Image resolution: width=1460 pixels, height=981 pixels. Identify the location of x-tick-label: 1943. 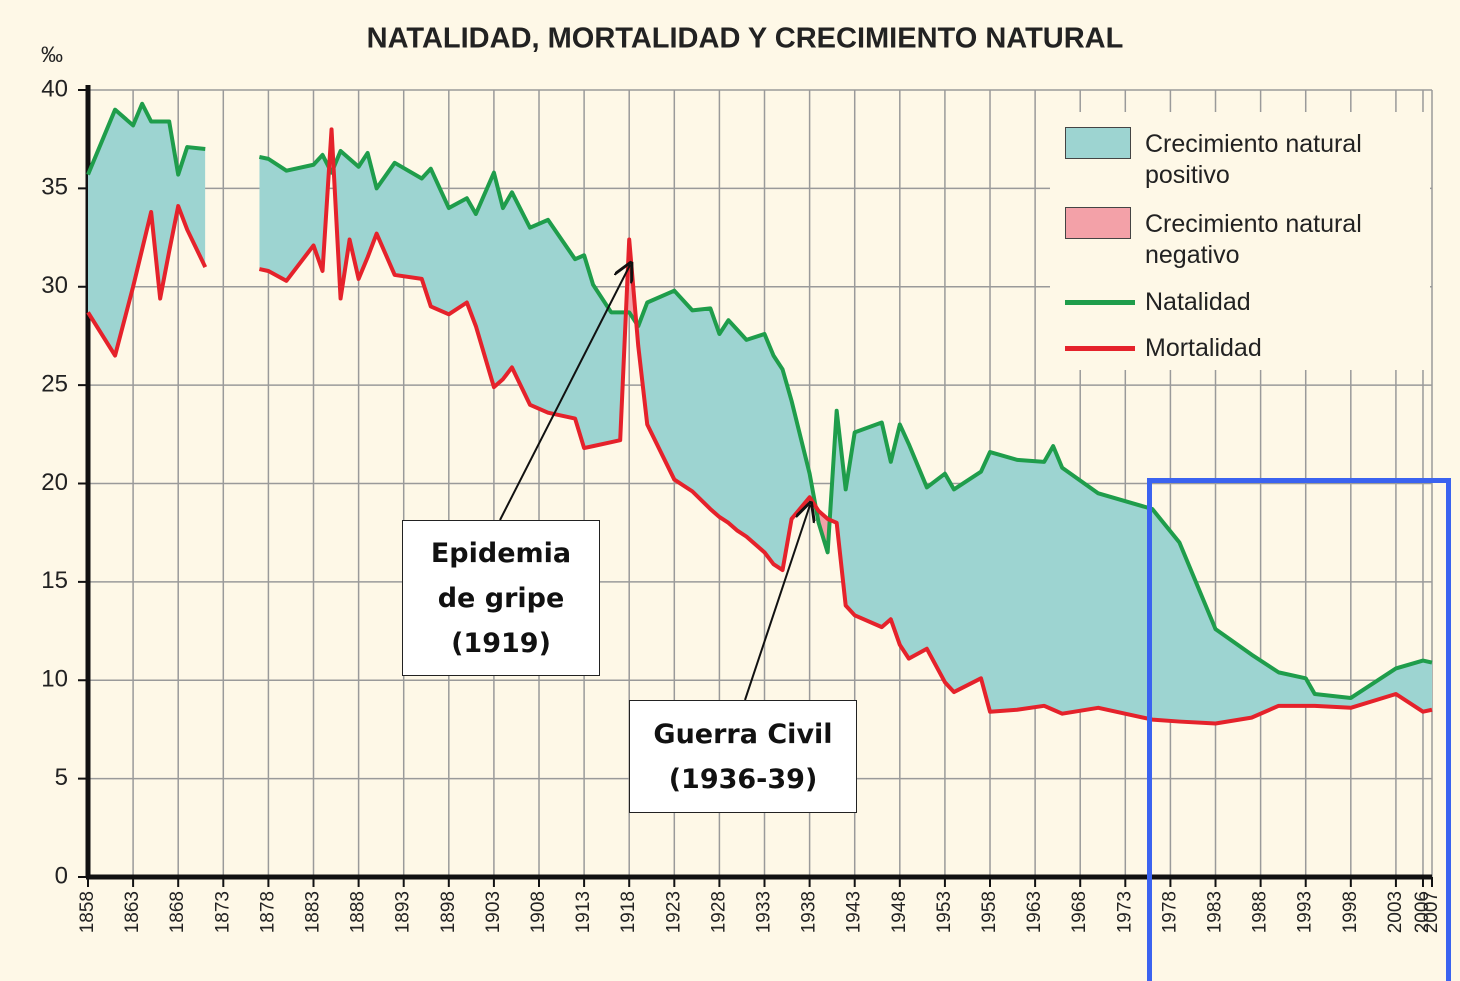
(854, 912).